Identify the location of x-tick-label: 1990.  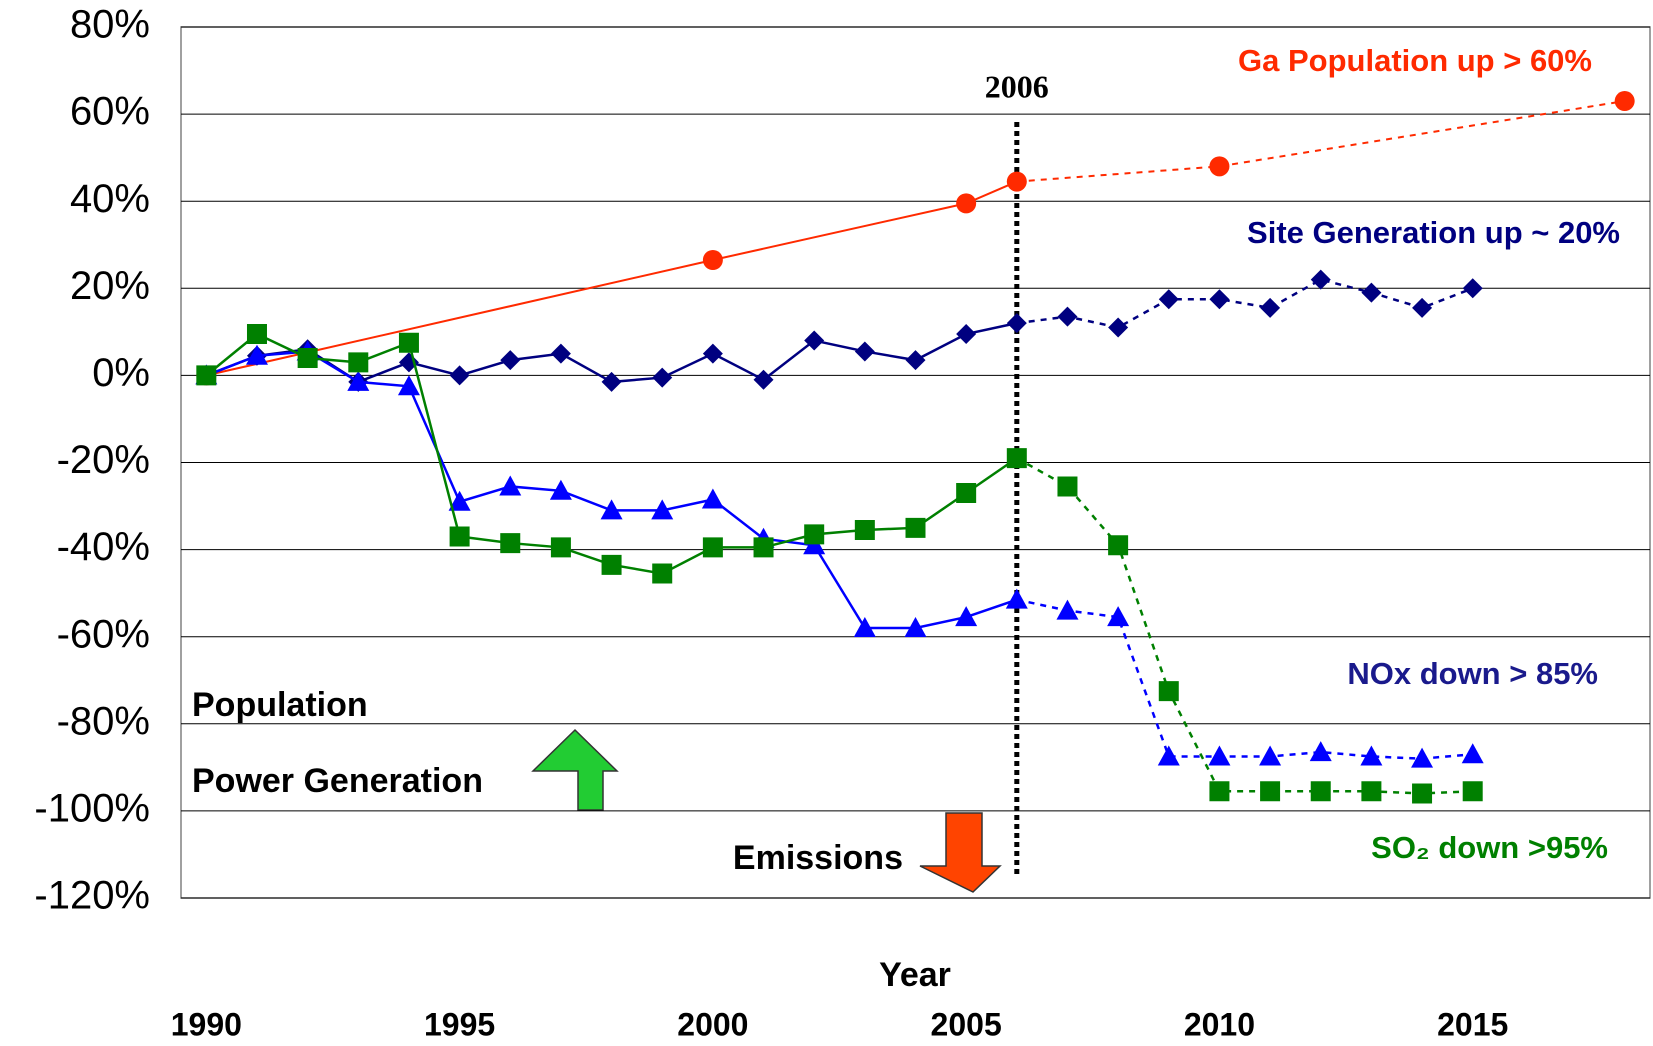
(206, 1024).